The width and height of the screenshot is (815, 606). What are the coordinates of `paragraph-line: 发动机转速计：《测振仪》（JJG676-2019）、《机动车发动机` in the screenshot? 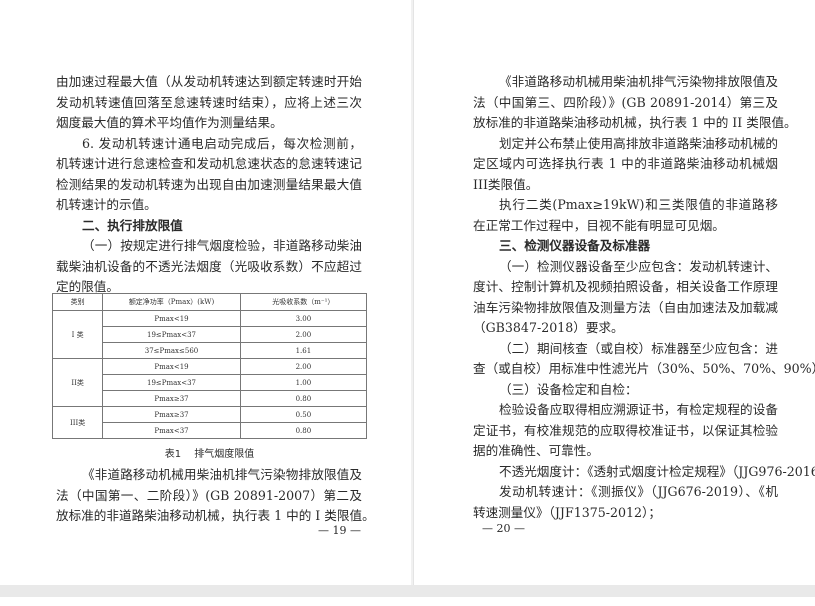 It's located at (638, 491).